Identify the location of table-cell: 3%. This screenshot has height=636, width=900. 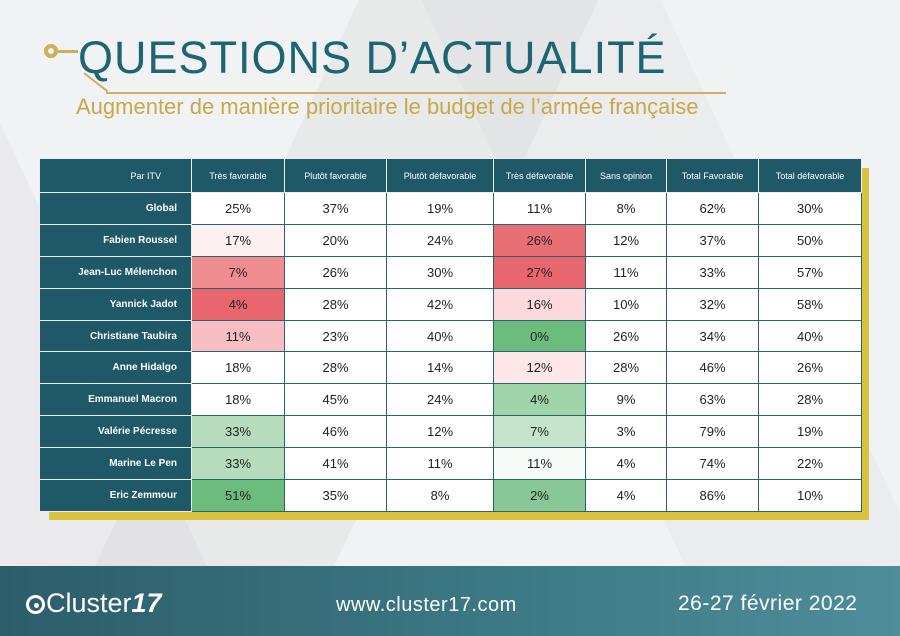
(626, 432).